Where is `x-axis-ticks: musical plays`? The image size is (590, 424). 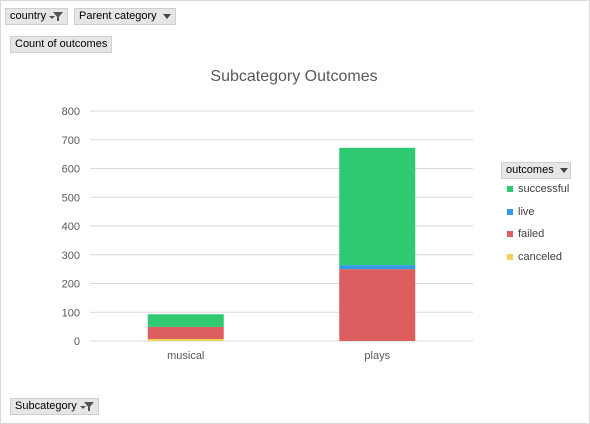
x-axis-ticks: musical plays is located at coordinates (278, 356).